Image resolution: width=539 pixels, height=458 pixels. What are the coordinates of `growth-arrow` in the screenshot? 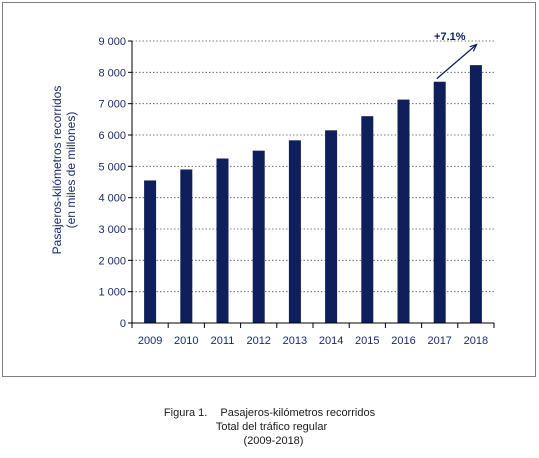 It's located at (456, 62).